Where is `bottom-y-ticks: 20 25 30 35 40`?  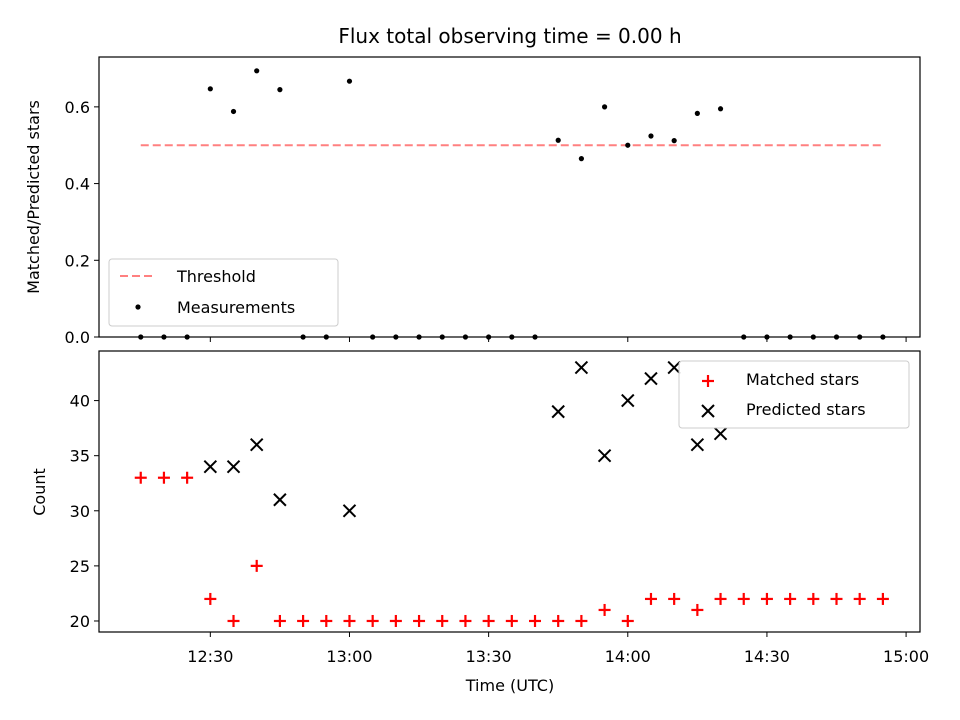
bottom-y-ticks: 20 25 30 35 40 is located at coordinates (84, 511).